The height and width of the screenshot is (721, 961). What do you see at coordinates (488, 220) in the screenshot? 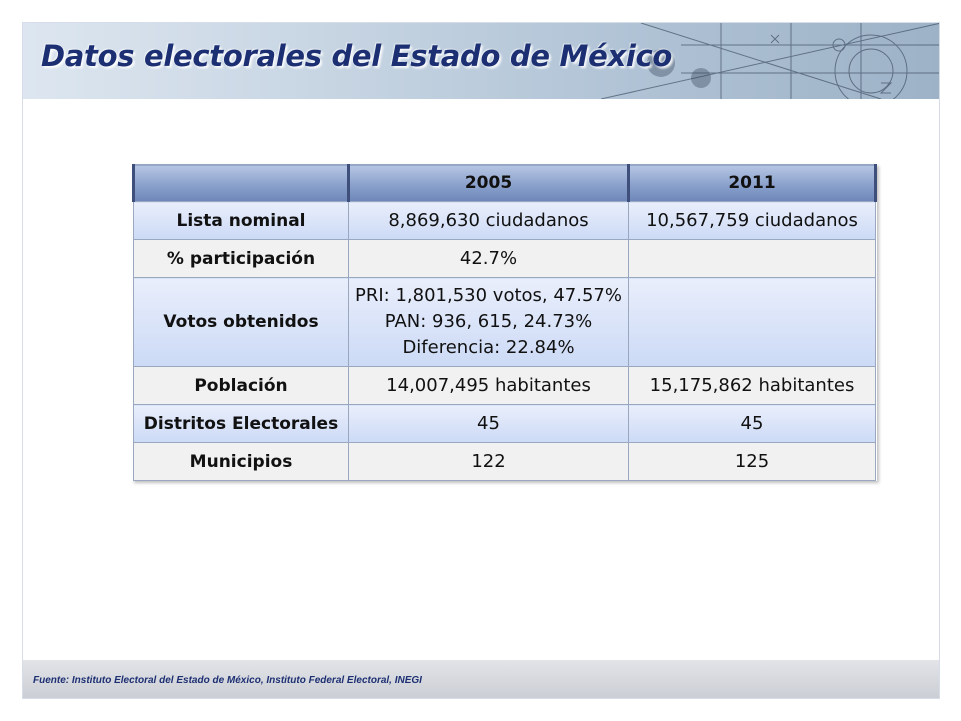
I see `cell-2005: 8,869,630 ciudadanos` at bounding box center [488, 220].